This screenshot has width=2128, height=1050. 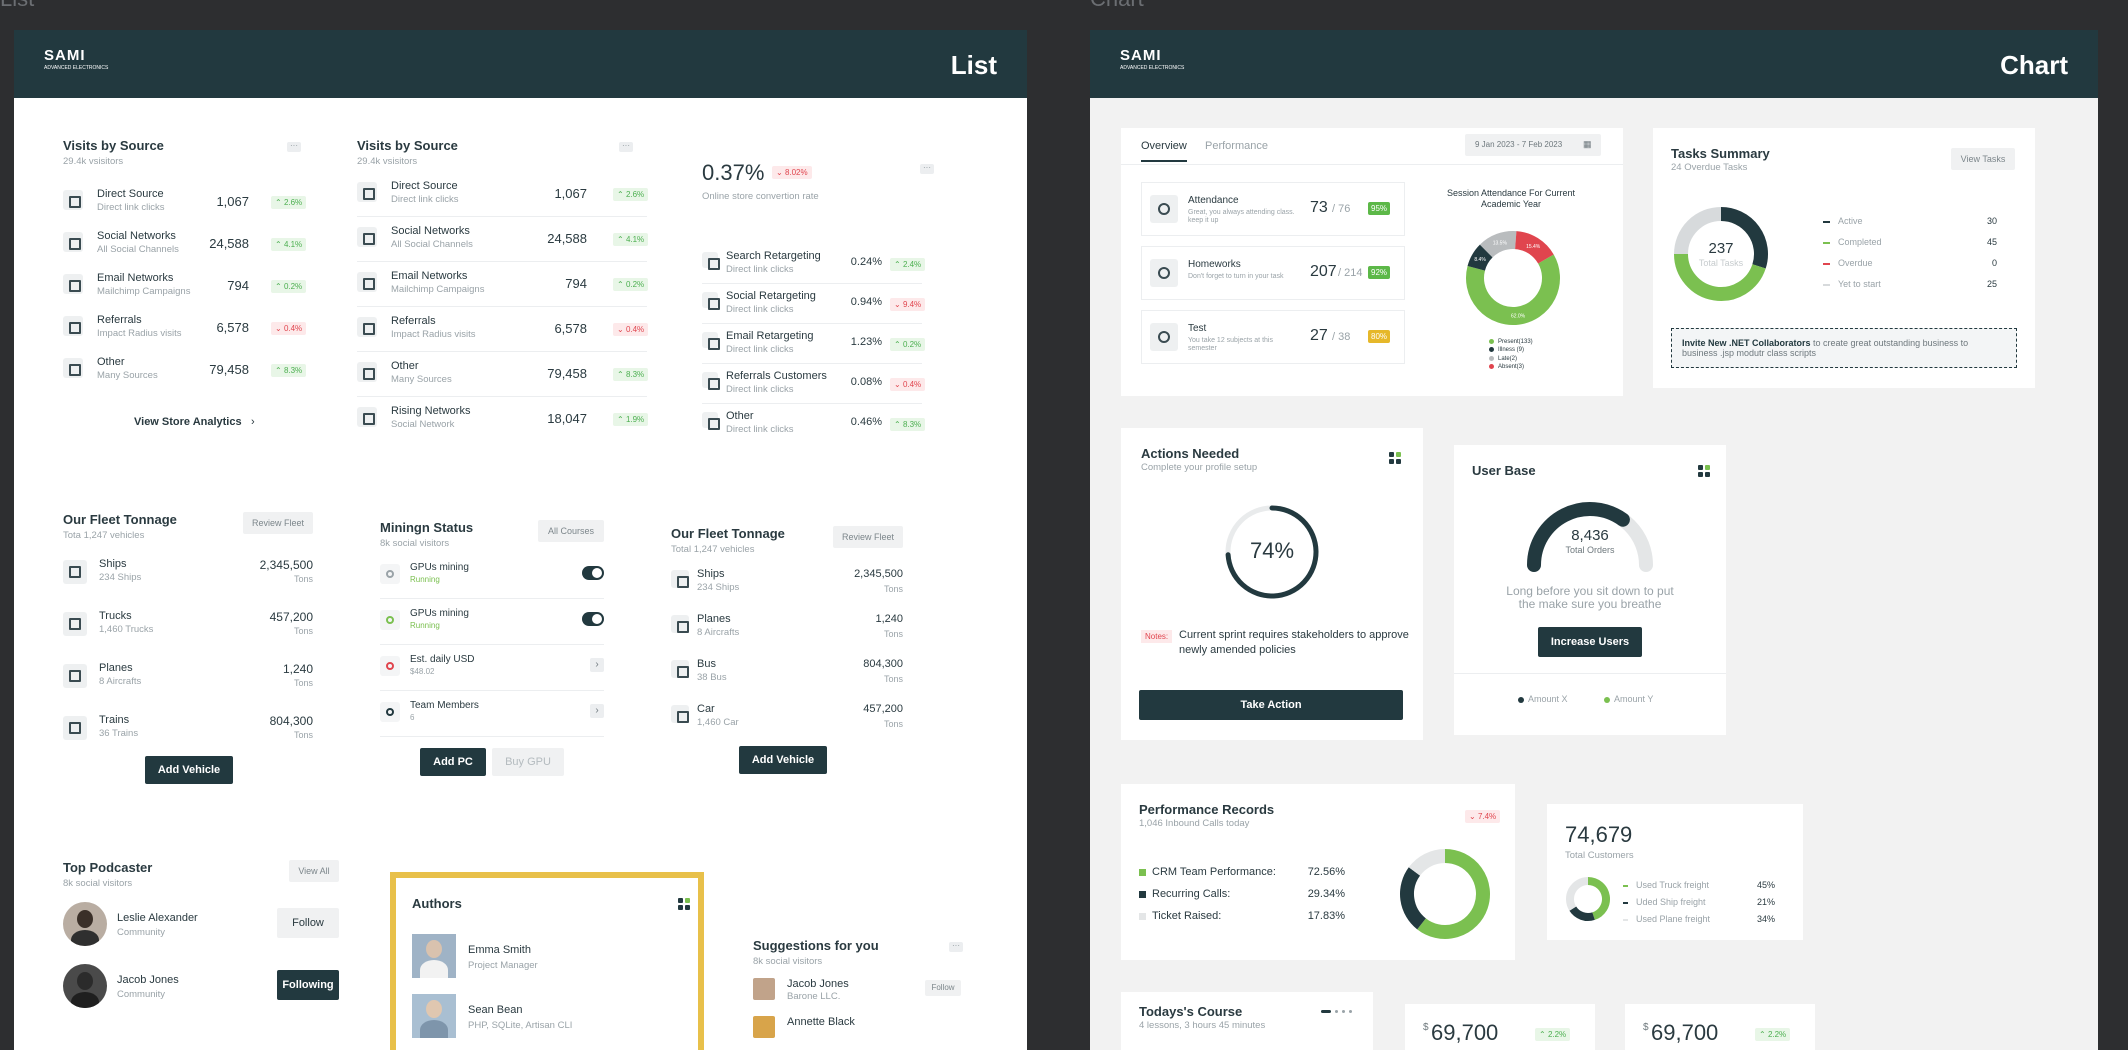 What do you see at coordinates (883, 709) in the screenshot?
I see `vehicle-tonnage: 457,200` at bounding box center [883, 709].